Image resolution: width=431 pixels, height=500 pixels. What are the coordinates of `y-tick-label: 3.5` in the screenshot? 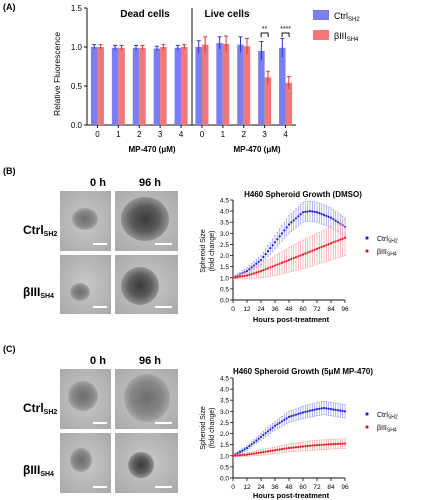 It's located at (224, 401).